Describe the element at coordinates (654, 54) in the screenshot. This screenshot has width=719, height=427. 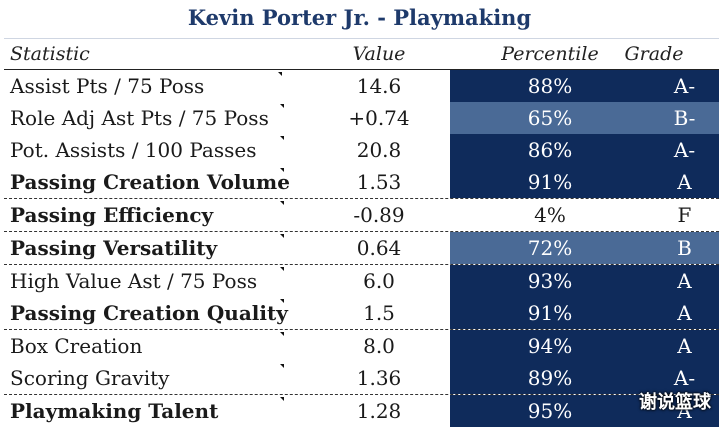
I see `header-grade: Grade` at that location.